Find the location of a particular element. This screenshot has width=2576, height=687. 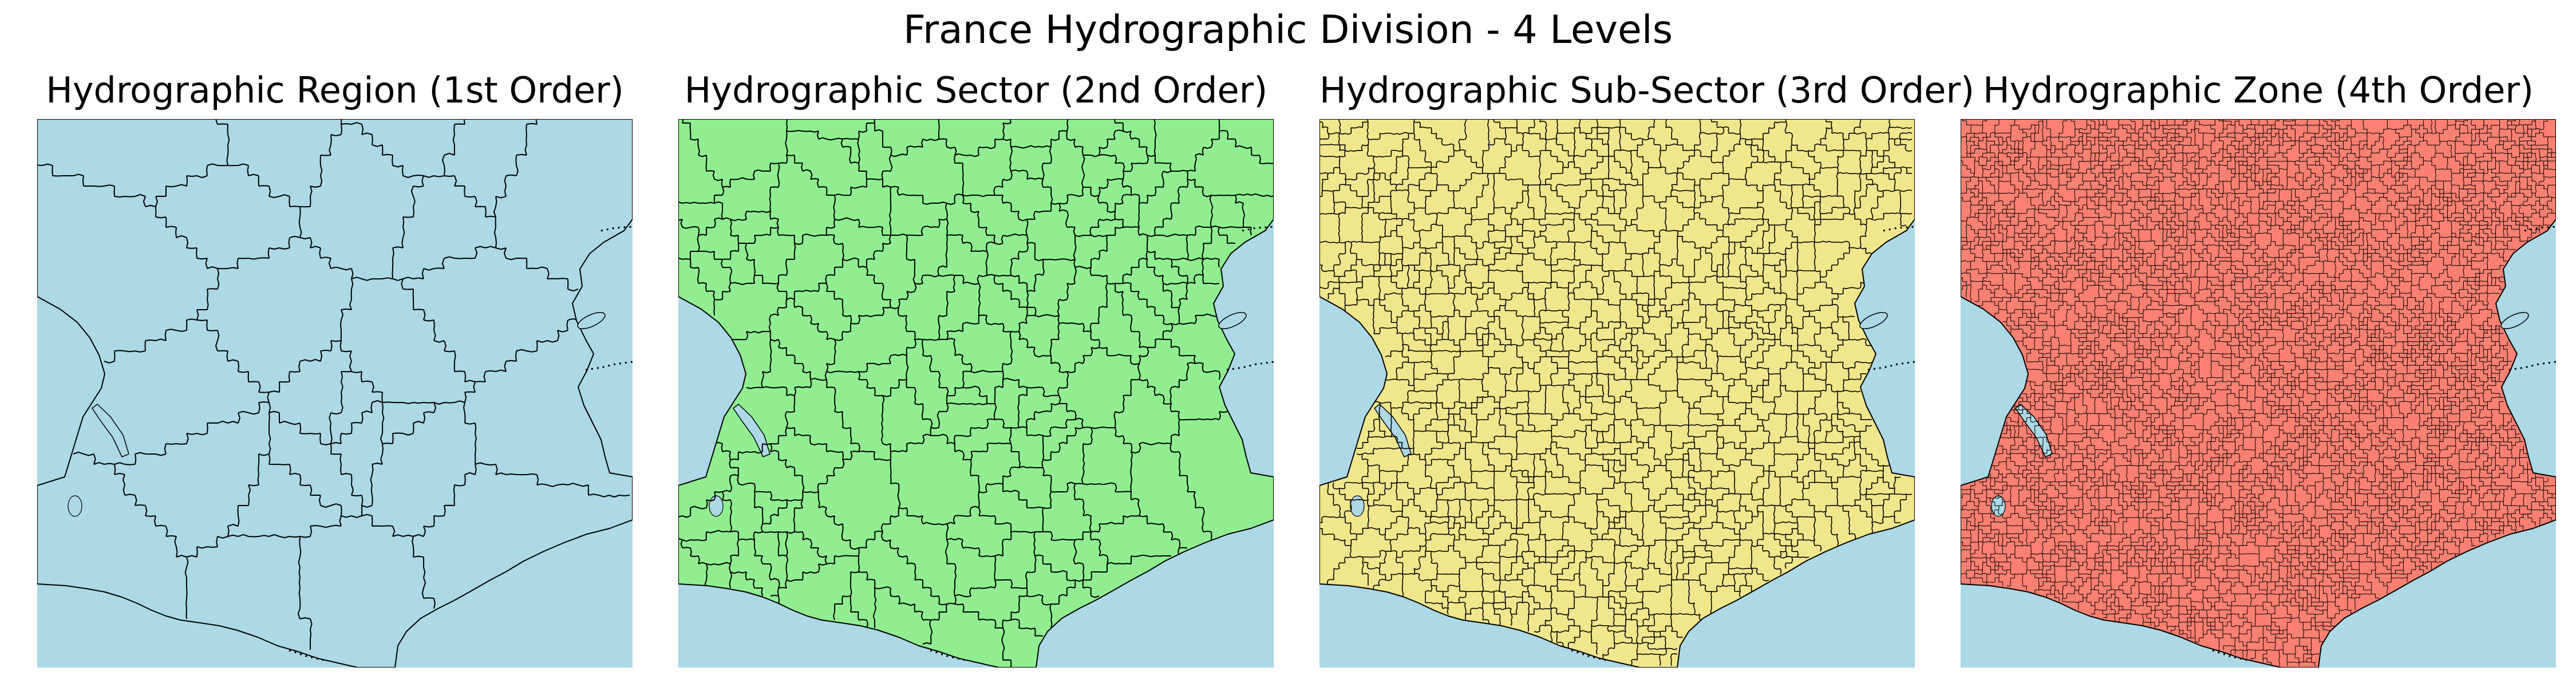

figure-title: France Hydrographic Division - 4 Levels is located at coordinates (1288, 30).